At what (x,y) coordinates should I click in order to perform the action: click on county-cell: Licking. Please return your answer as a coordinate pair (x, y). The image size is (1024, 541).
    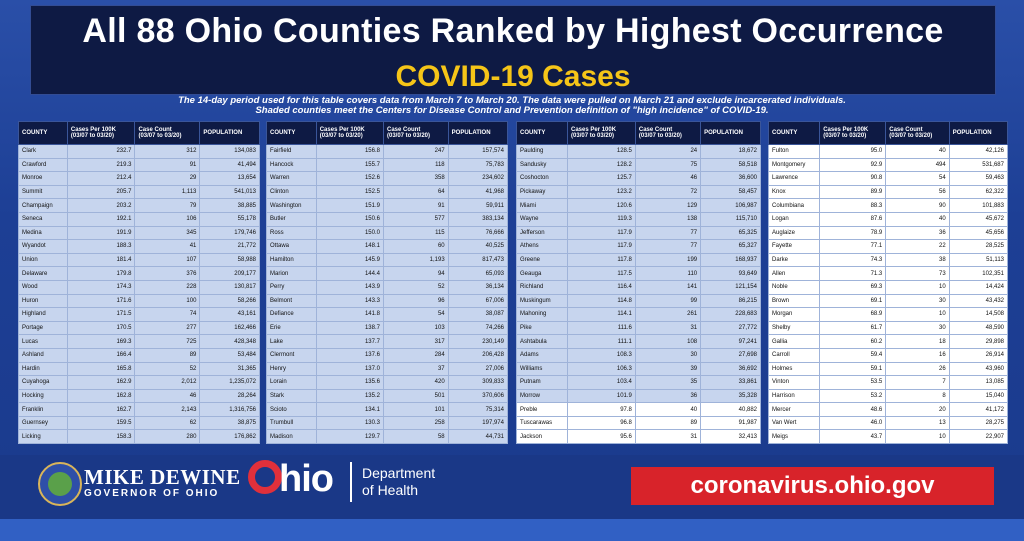
    Looking at the image, I should click on (43, 437).